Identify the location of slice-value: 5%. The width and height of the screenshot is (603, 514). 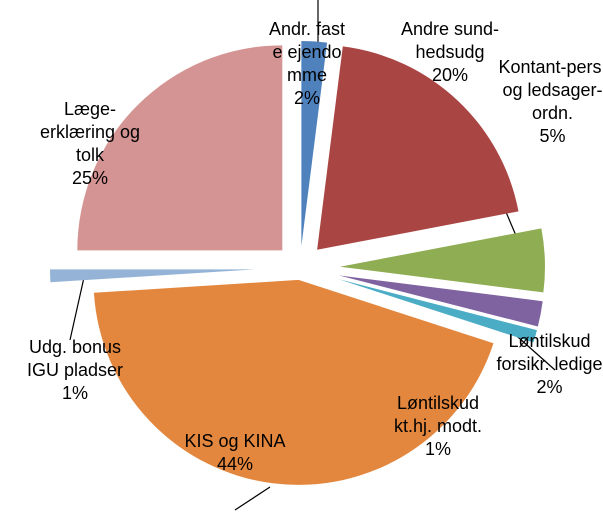
(552, 136).